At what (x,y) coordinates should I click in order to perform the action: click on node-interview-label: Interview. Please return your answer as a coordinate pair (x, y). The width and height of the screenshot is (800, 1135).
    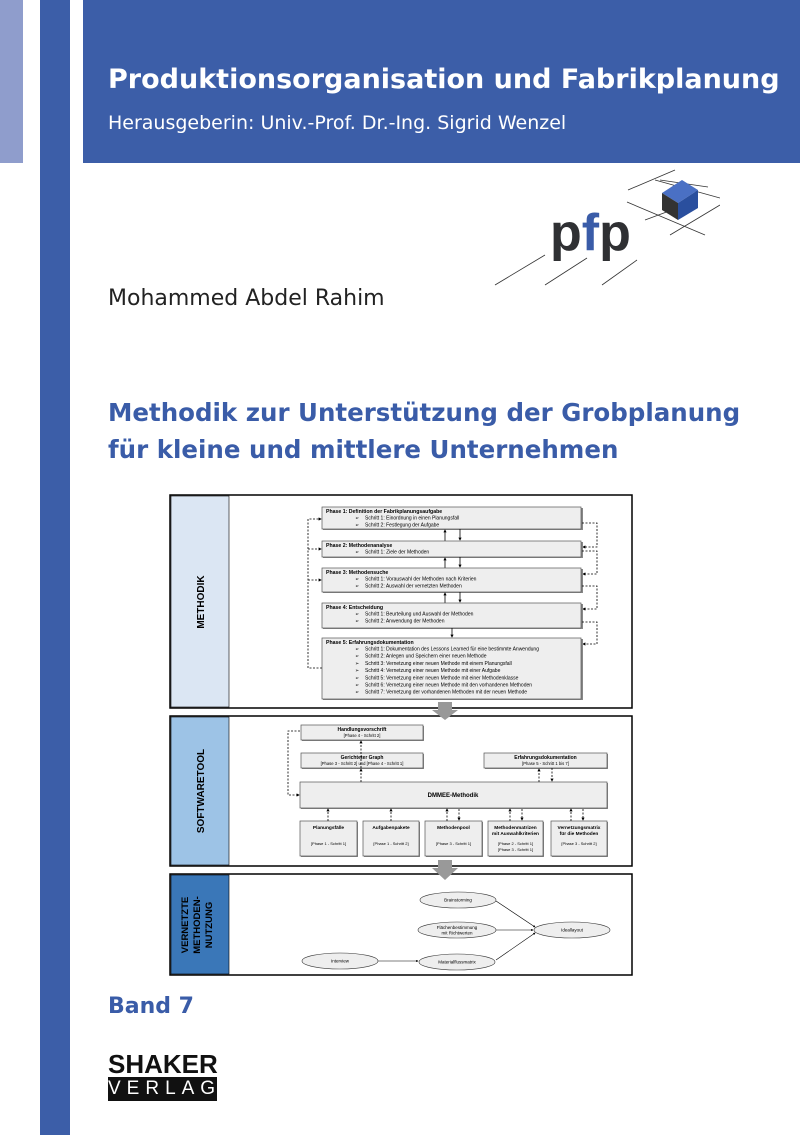
    Looking at the image, I should click on (340, 961).